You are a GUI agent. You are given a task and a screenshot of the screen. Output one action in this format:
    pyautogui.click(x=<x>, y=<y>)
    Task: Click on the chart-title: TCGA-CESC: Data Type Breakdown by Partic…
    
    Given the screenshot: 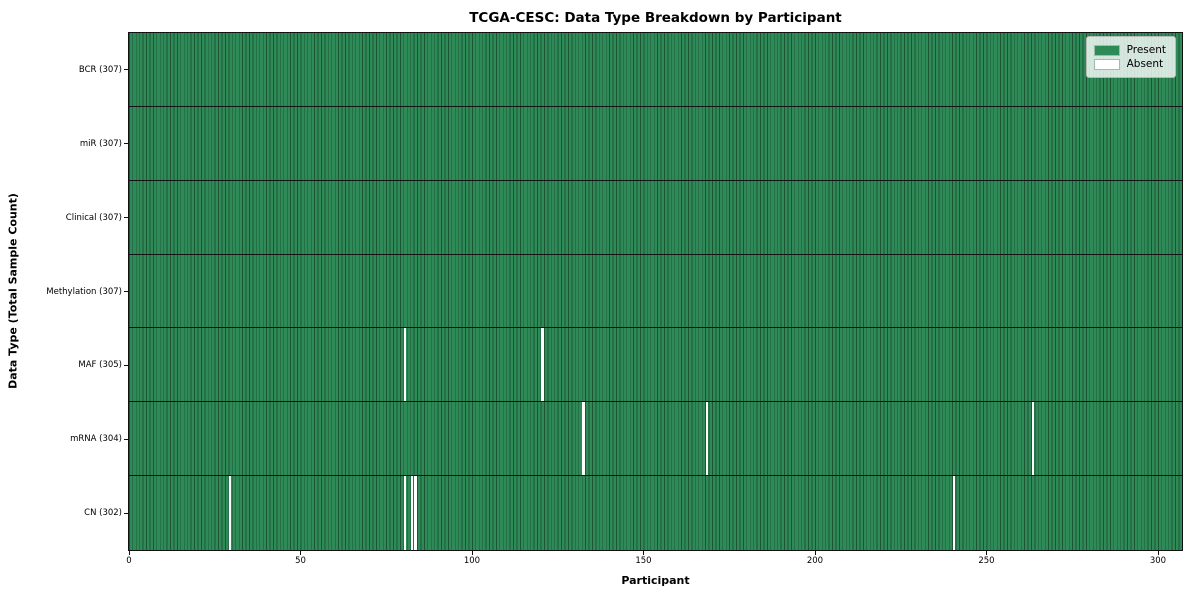 What is the action you would take?
    pyautogui.click(x=655, y=18)
    